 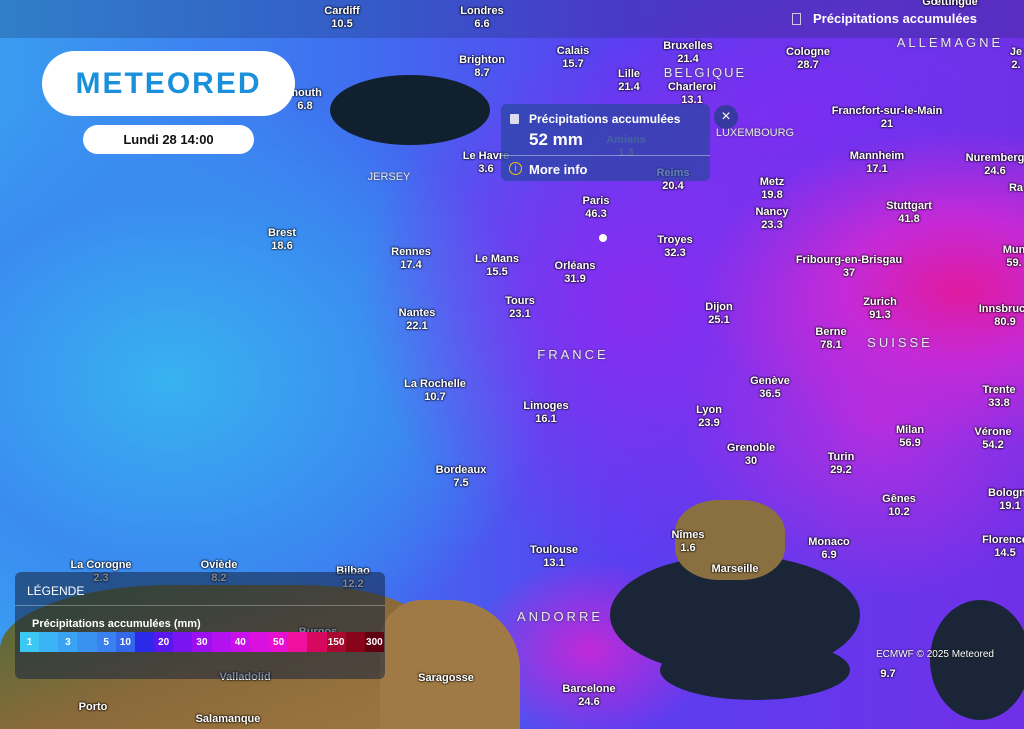 I want to click on city-label: Le Mans 15.5, so click(x=497, y=266).